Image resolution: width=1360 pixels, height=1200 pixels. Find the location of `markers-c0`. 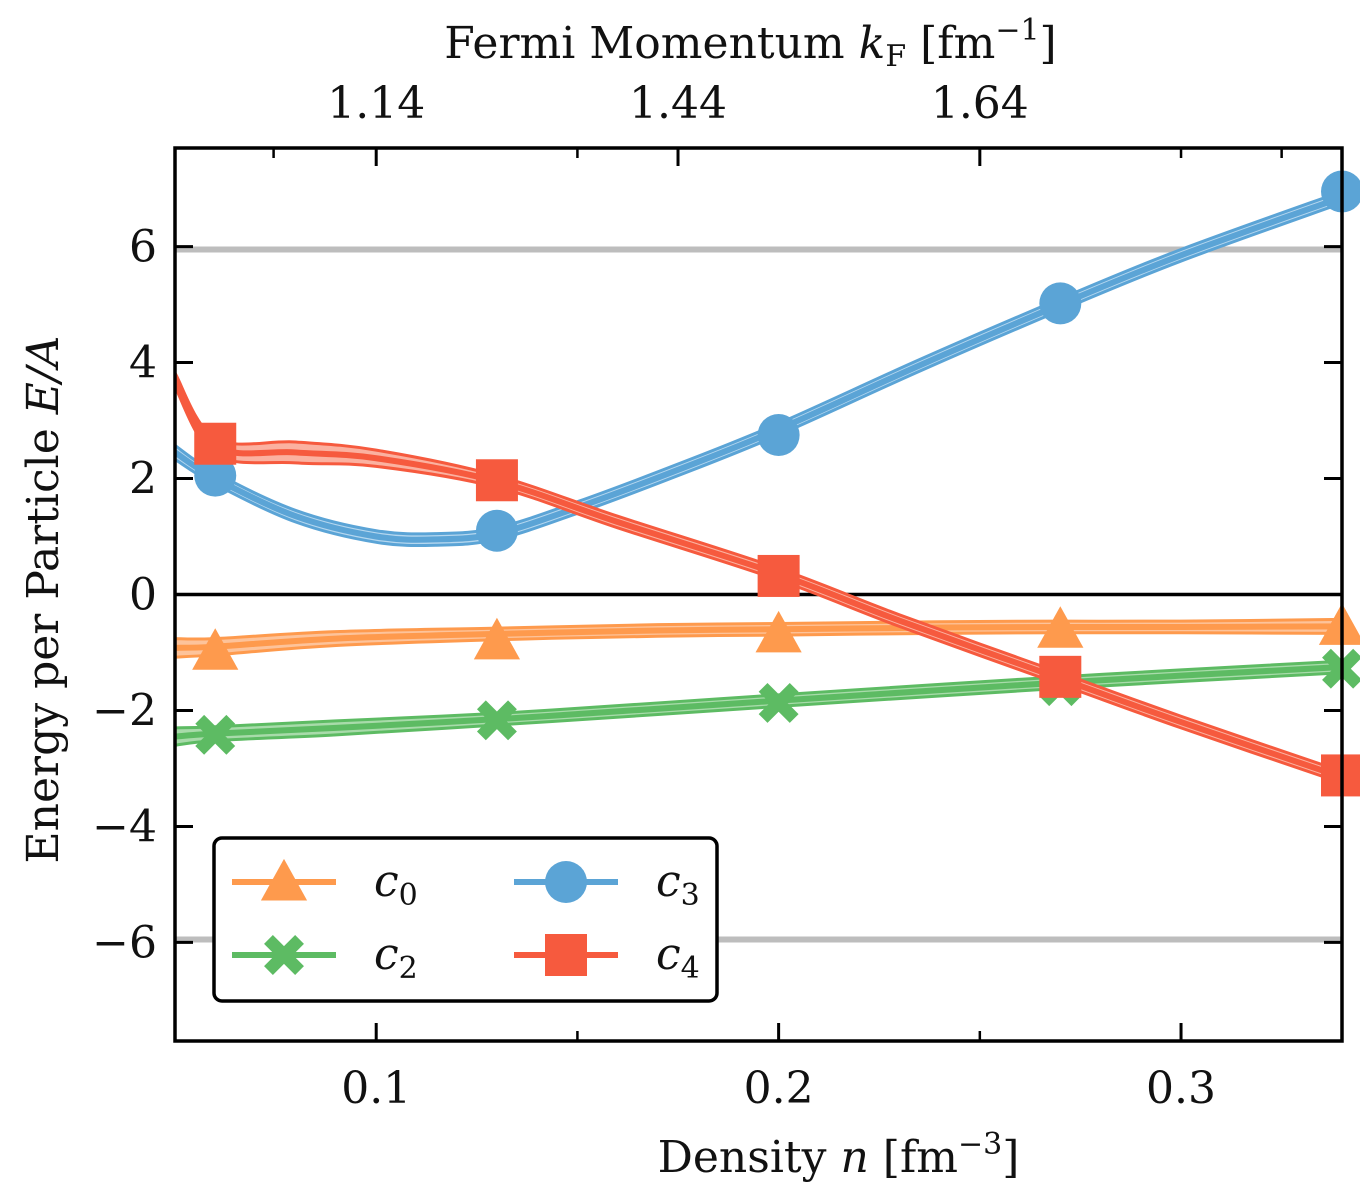

markers-c0 is located at coordinates (776, 636).